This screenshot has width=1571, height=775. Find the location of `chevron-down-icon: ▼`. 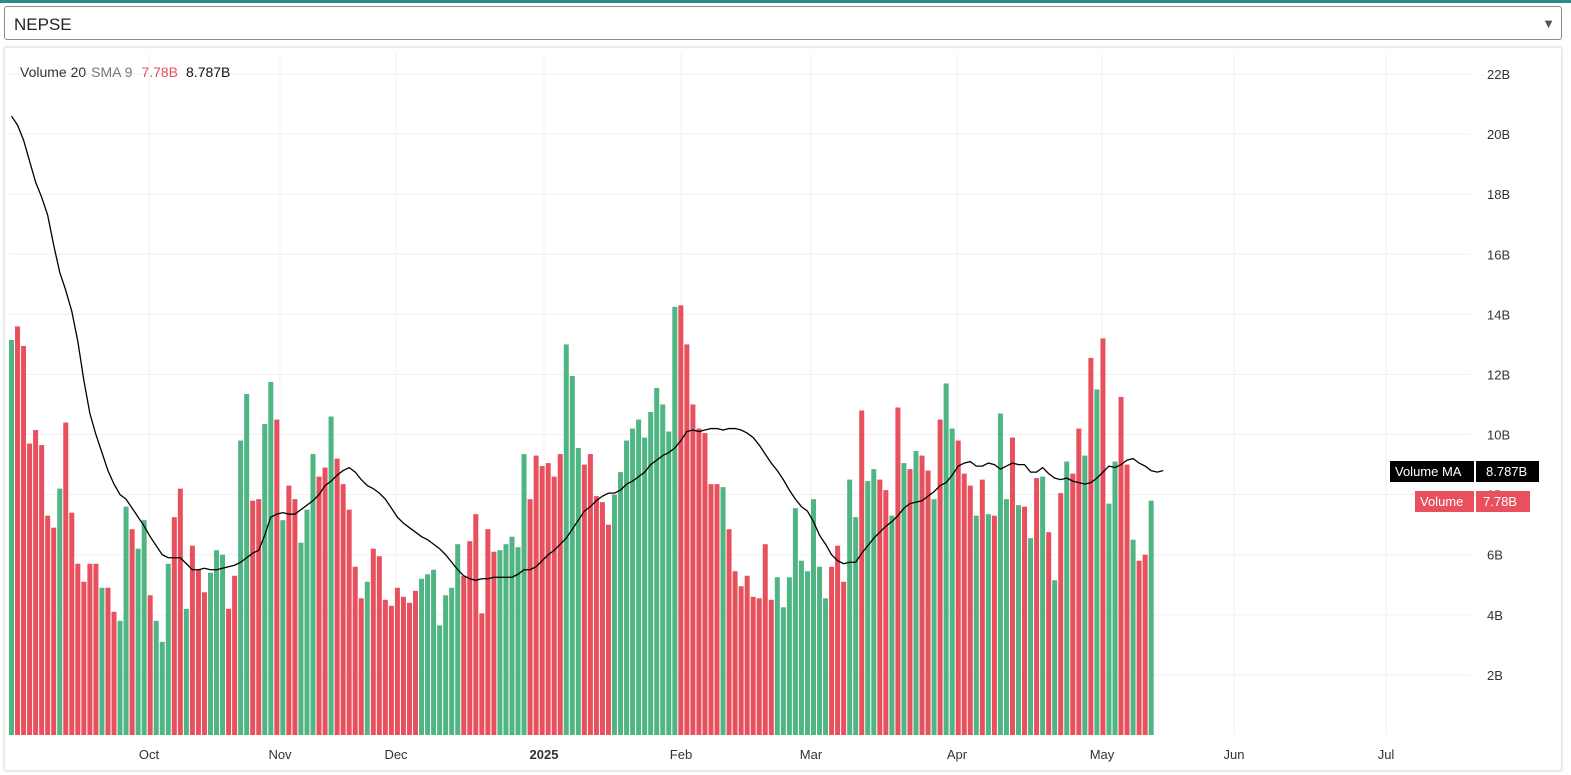

chevron-down-icon: ▼ is located at coordinates (1548, 23).